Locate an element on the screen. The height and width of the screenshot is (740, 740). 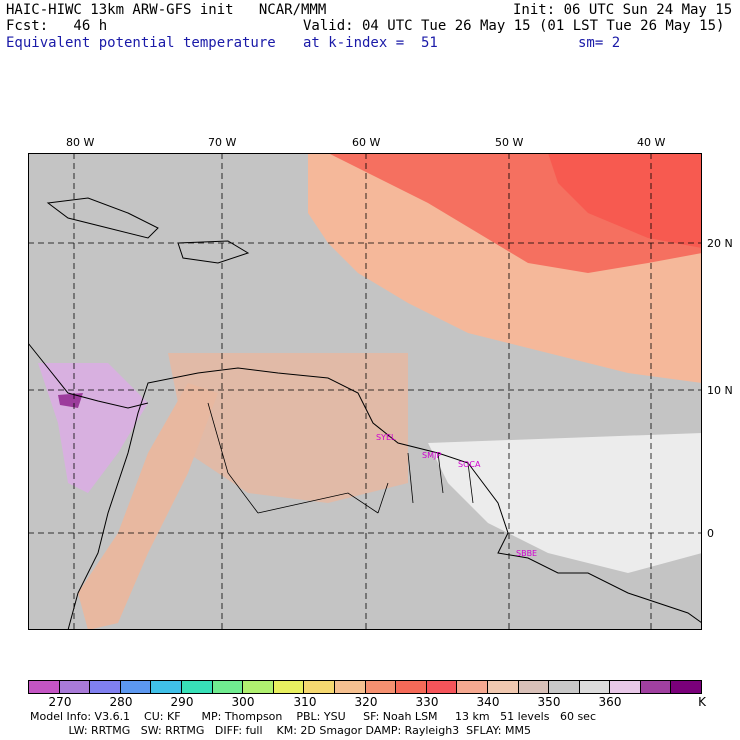
colorbar-label-300: 300 is located at coordinates (243, 702).